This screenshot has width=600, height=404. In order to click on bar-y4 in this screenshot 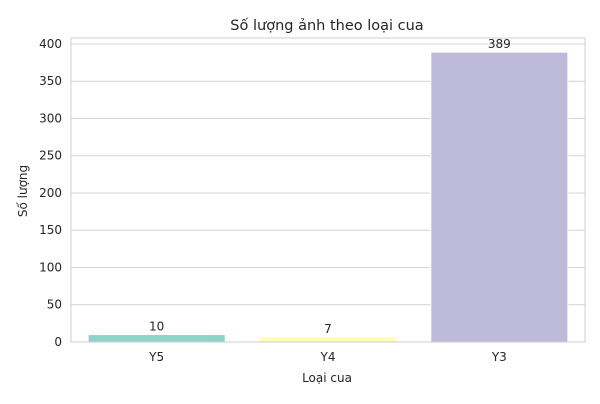, I will do `click(328, 339)`.